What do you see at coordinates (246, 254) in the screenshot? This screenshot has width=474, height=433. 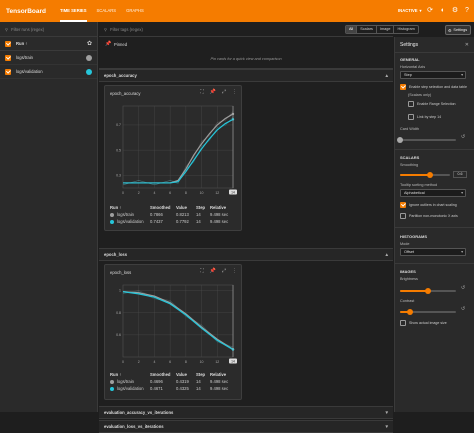 I see `group-header-epoch-loss: epoch_loss ▴` at bounding box center [246, 254].